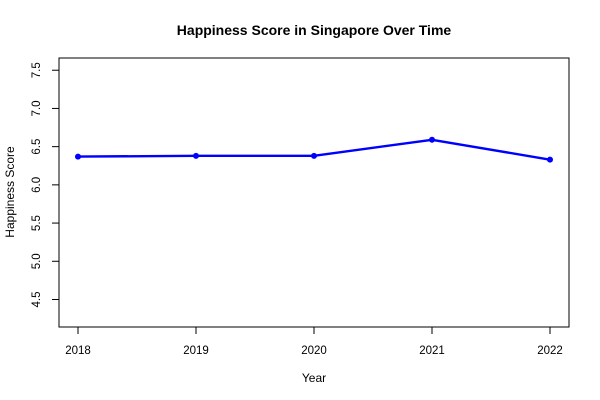 This screenshot has height=400, width=600. What do you see at coordinates (314, 351) in the screenshot?
I see `x-tick-label: 2020` at bounding box center [314, 351].